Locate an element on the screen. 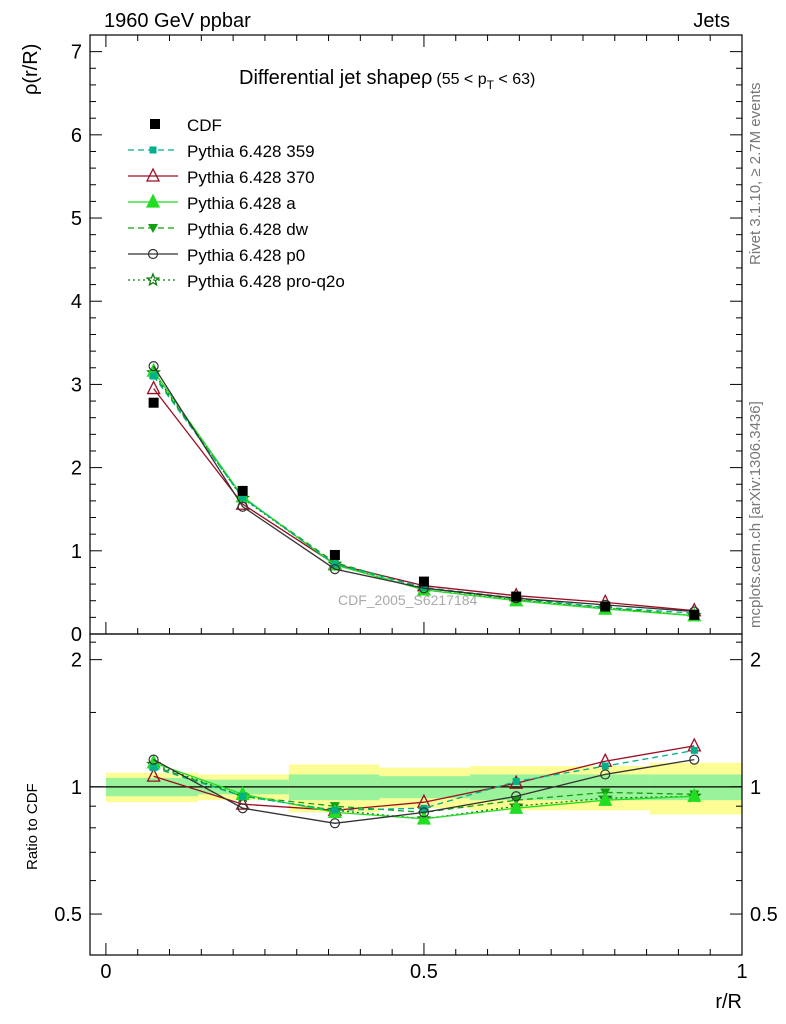 This screenshot has width=786, height=1024. legend-label: Pythia 6.428 p0 is located at coordinates (246, 255).